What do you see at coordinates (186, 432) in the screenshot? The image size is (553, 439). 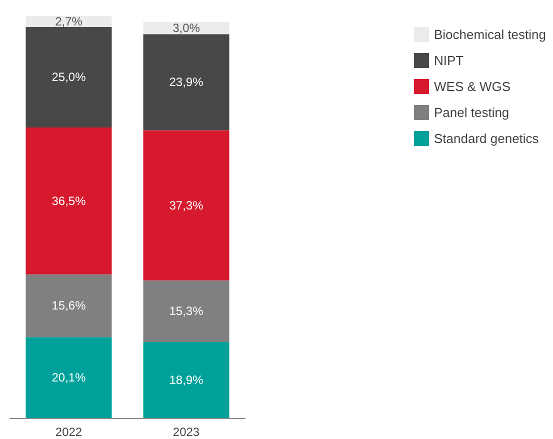 I see `x-tick-label: 2023` at bounding box center [186, 432].